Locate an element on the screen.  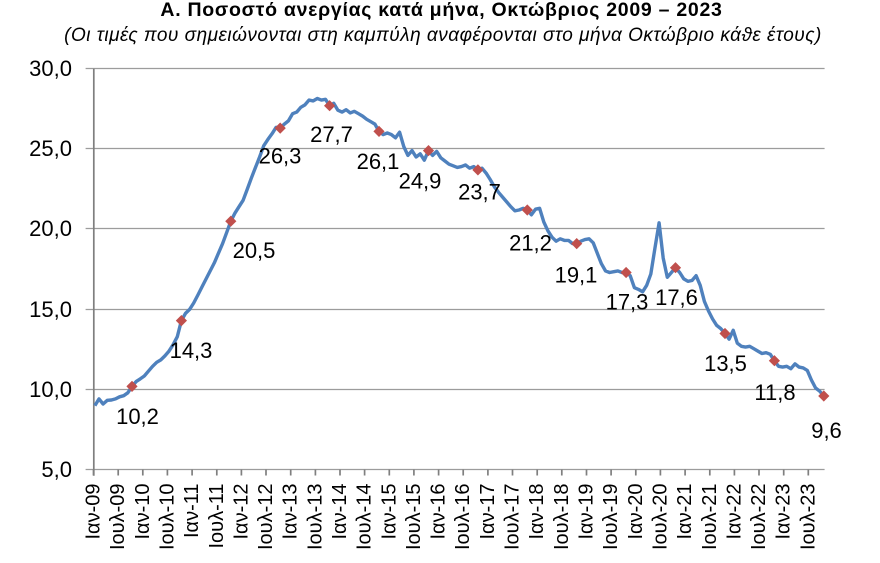
svg-text: 5,0 is located at coordinates (56, 469).